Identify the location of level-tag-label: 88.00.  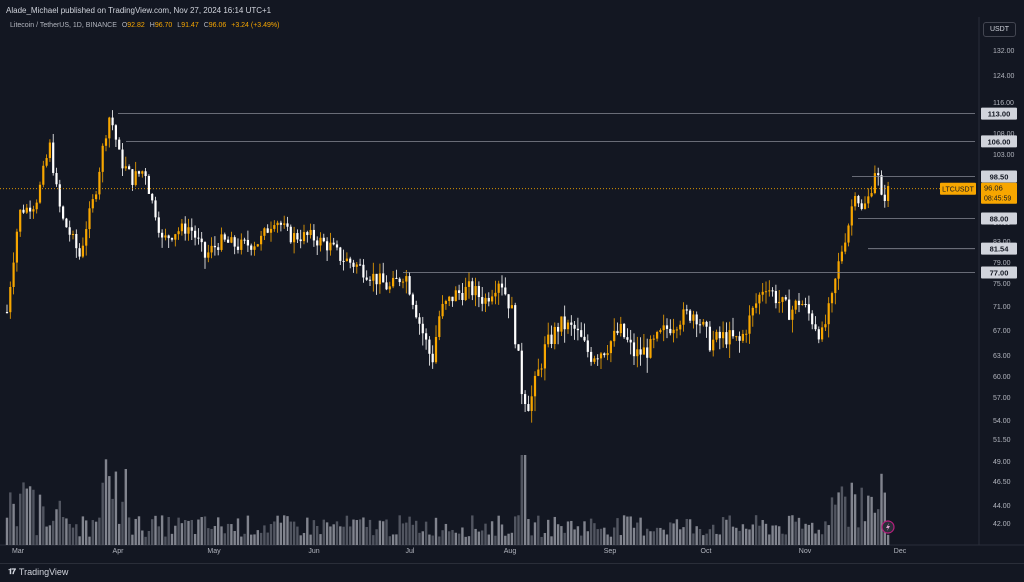
(999, 219).